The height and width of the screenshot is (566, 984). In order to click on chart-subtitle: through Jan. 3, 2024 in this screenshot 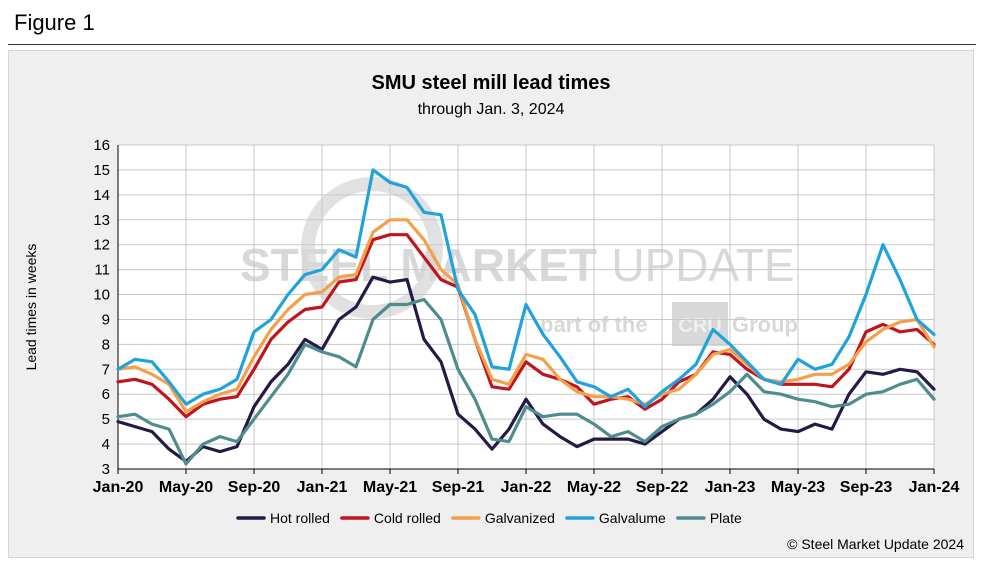, I will do `click(491, 109)`.